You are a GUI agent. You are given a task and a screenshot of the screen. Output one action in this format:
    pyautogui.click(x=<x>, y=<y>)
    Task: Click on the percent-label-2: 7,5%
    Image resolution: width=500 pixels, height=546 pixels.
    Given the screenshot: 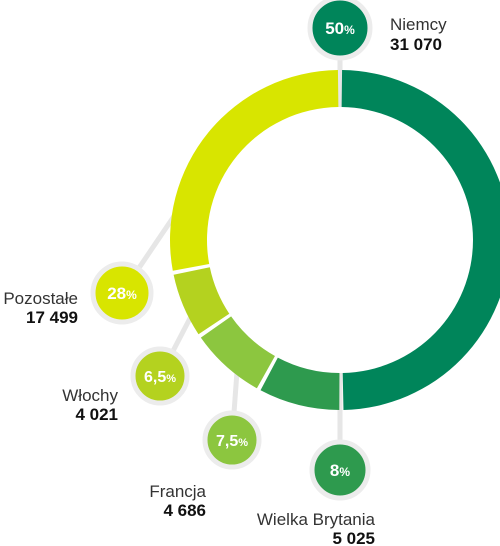 What is the action you would take?
    pyautogui.click(x=232, y=441)
    